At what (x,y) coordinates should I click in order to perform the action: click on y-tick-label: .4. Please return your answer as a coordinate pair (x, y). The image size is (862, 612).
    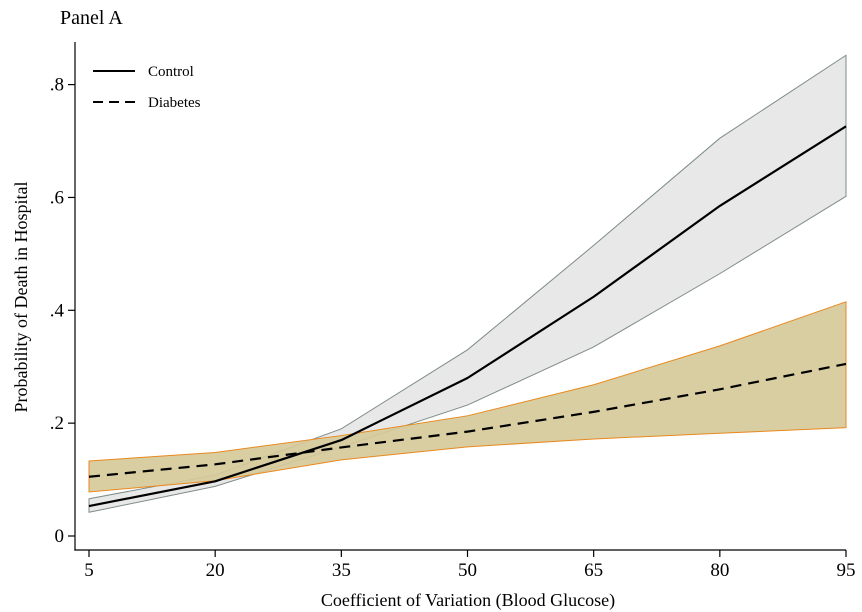
    Looking at the image, I should click on (57, 310).